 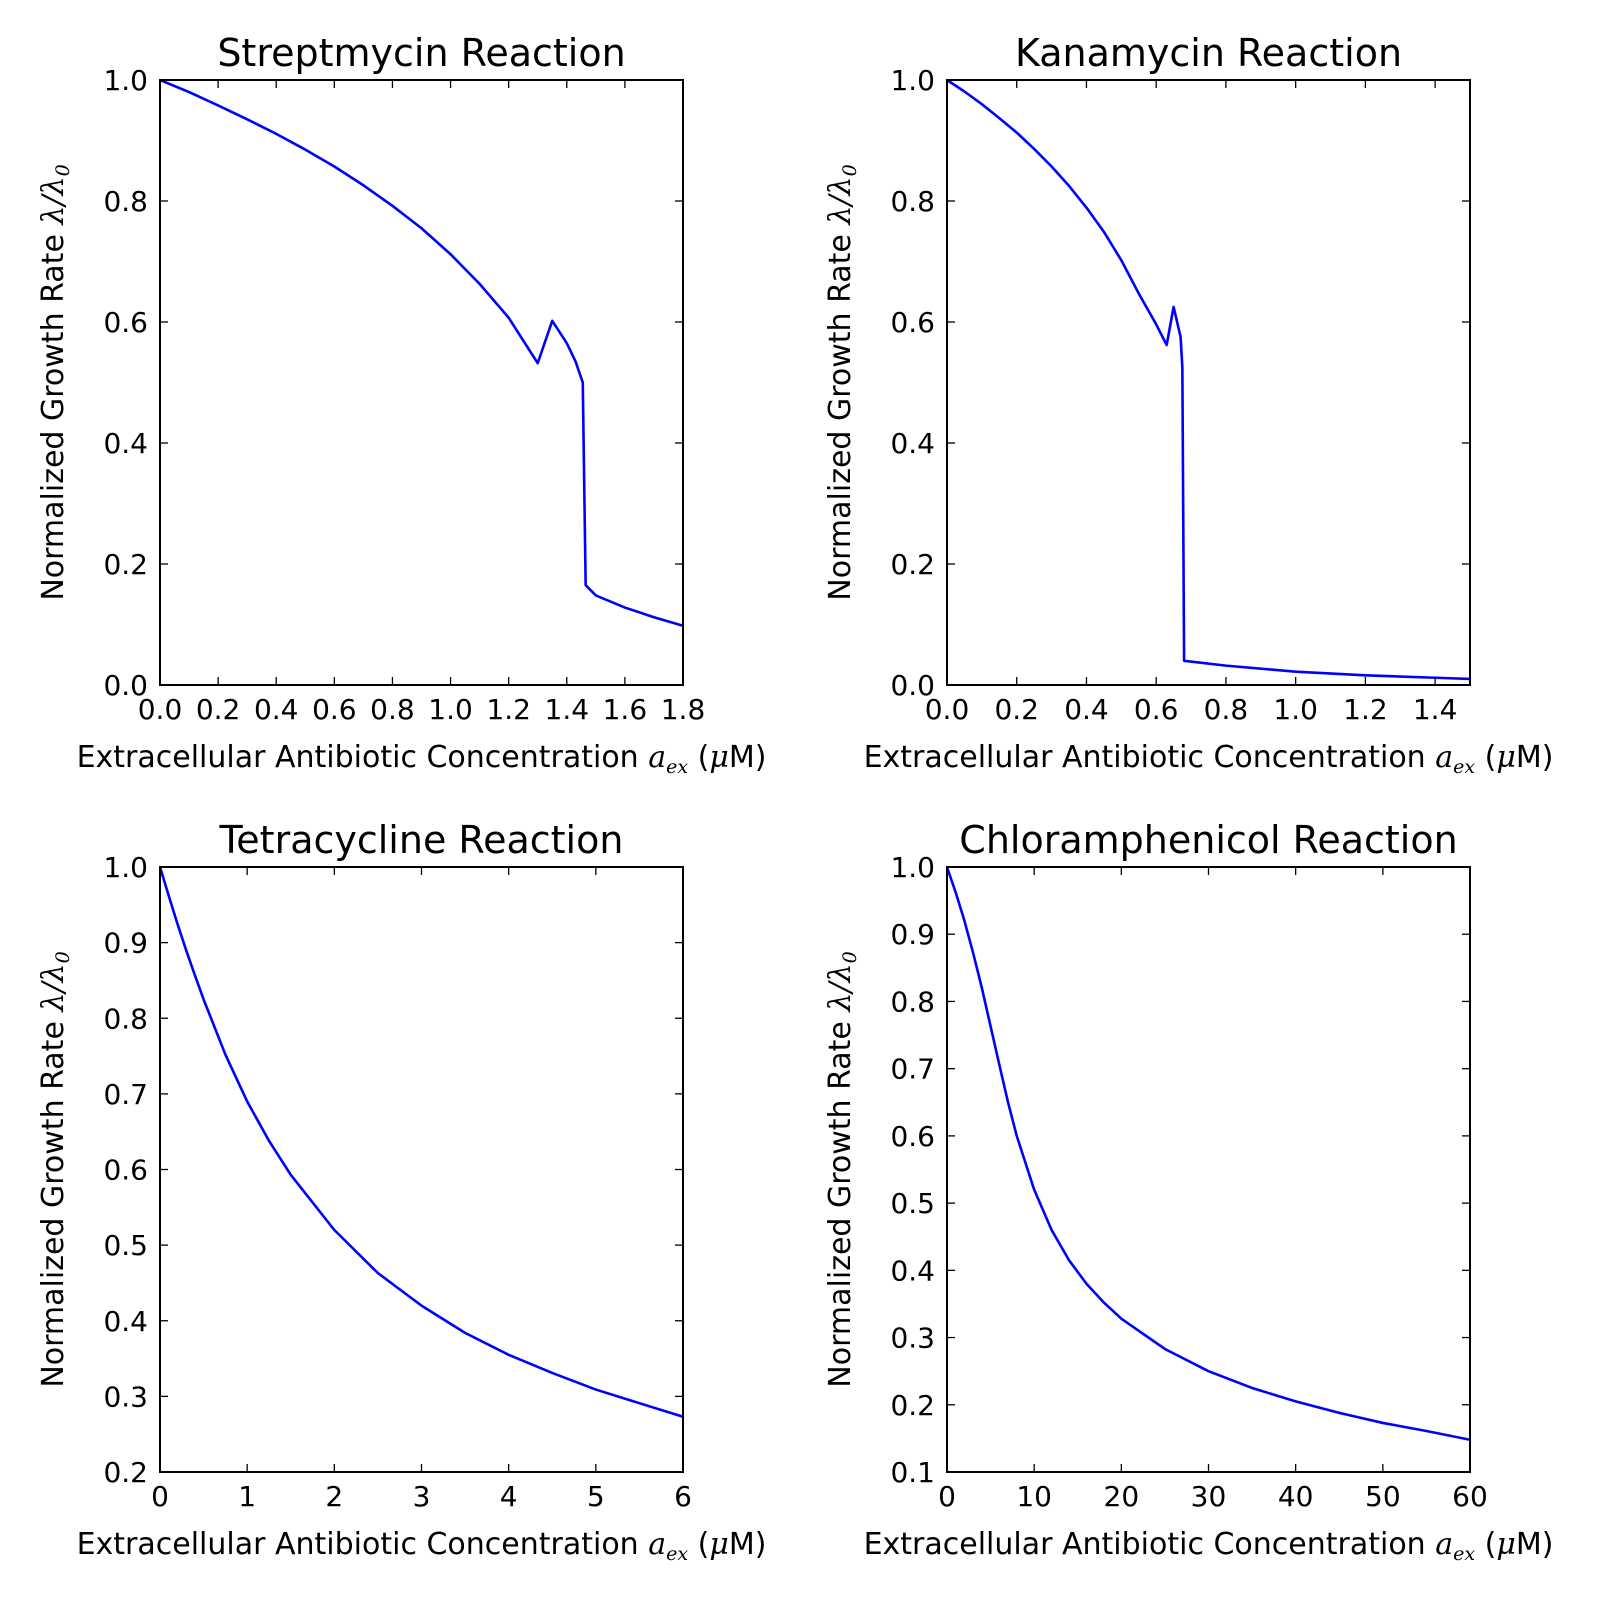 I want to click on chart-title: Tetracycline Reaction, so click(x=421, y=840).